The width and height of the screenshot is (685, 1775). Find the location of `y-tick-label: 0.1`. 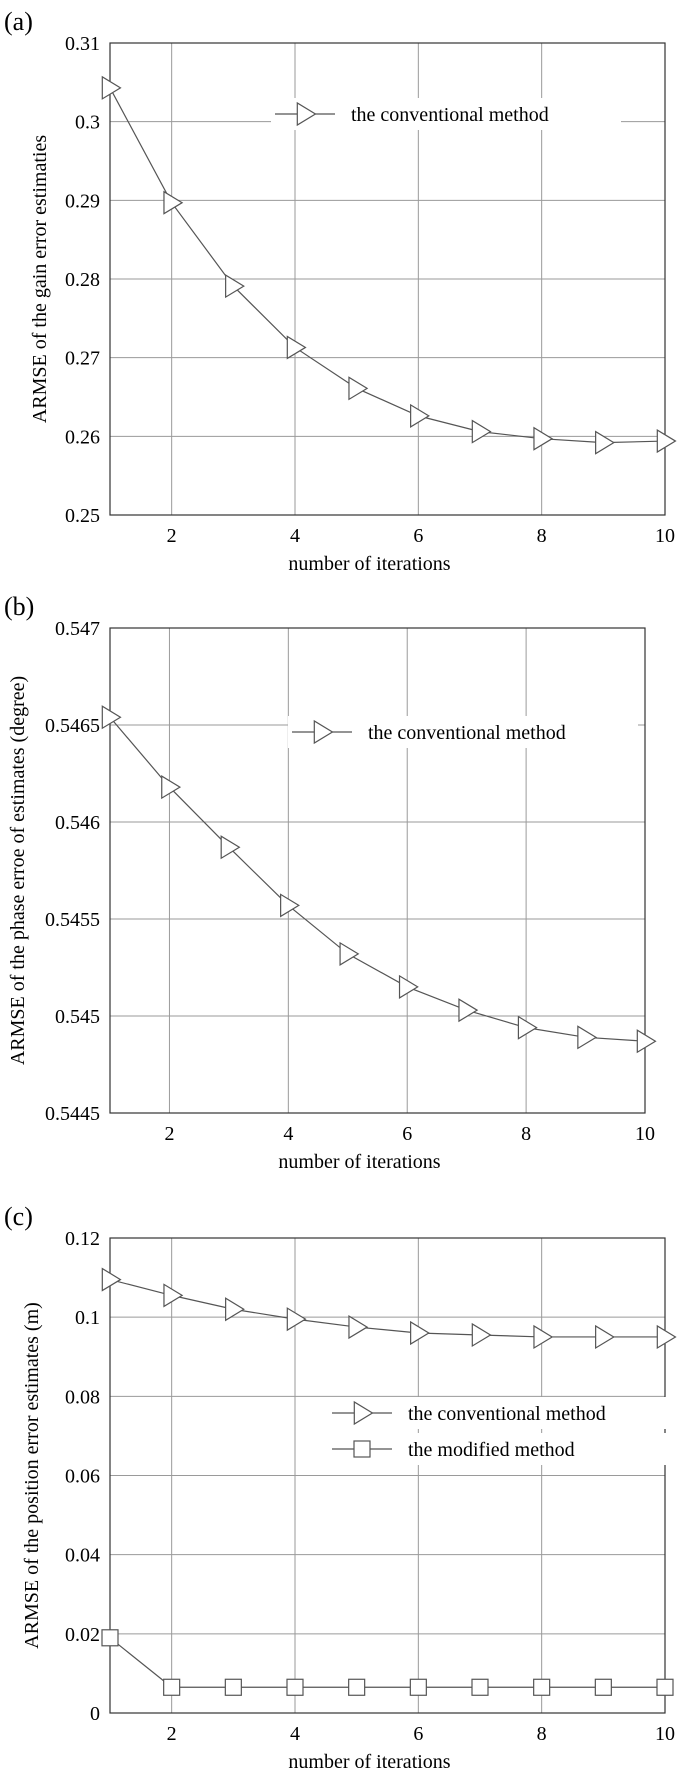

y-tick-label: 0.1 is located at coordinates (87, 1318).